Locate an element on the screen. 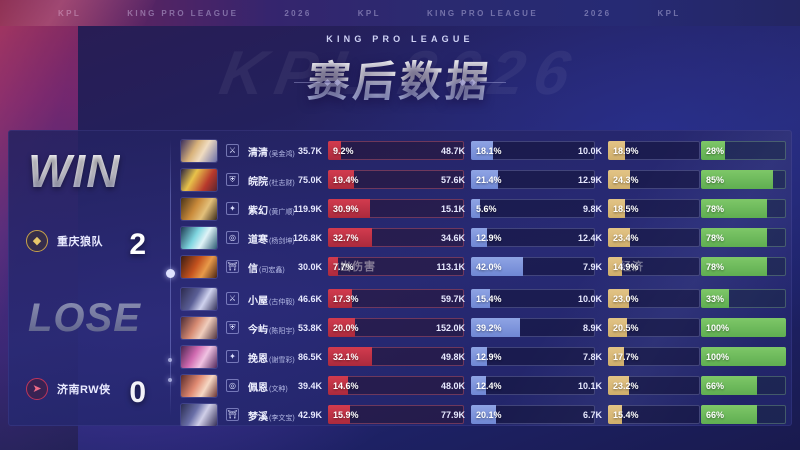  player-name: 道寒(杨剑坤) is located at coordinates (271, 238).